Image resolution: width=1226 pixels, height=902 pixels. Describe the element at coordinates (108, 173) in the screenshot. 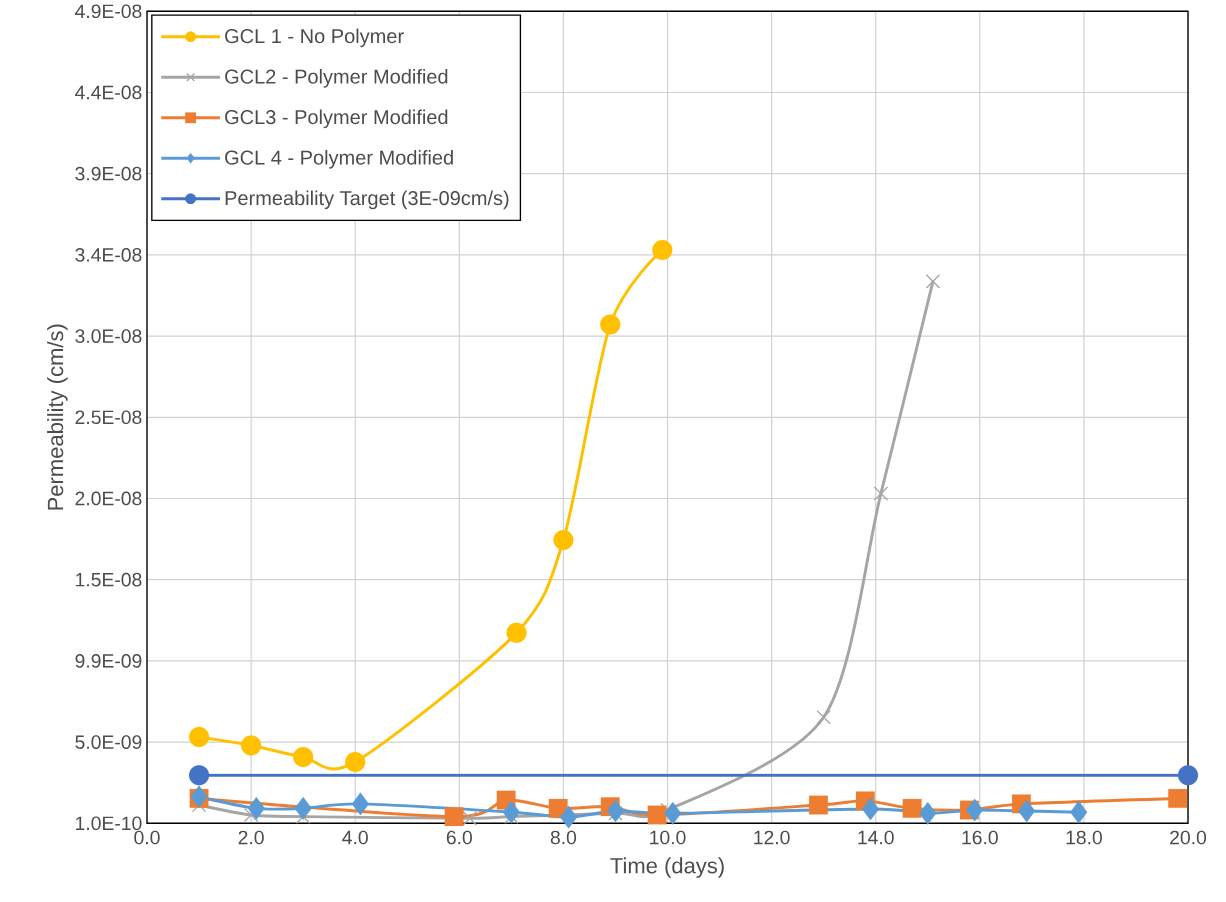

I see `y-tick-label: 3.9E-08` at that location.